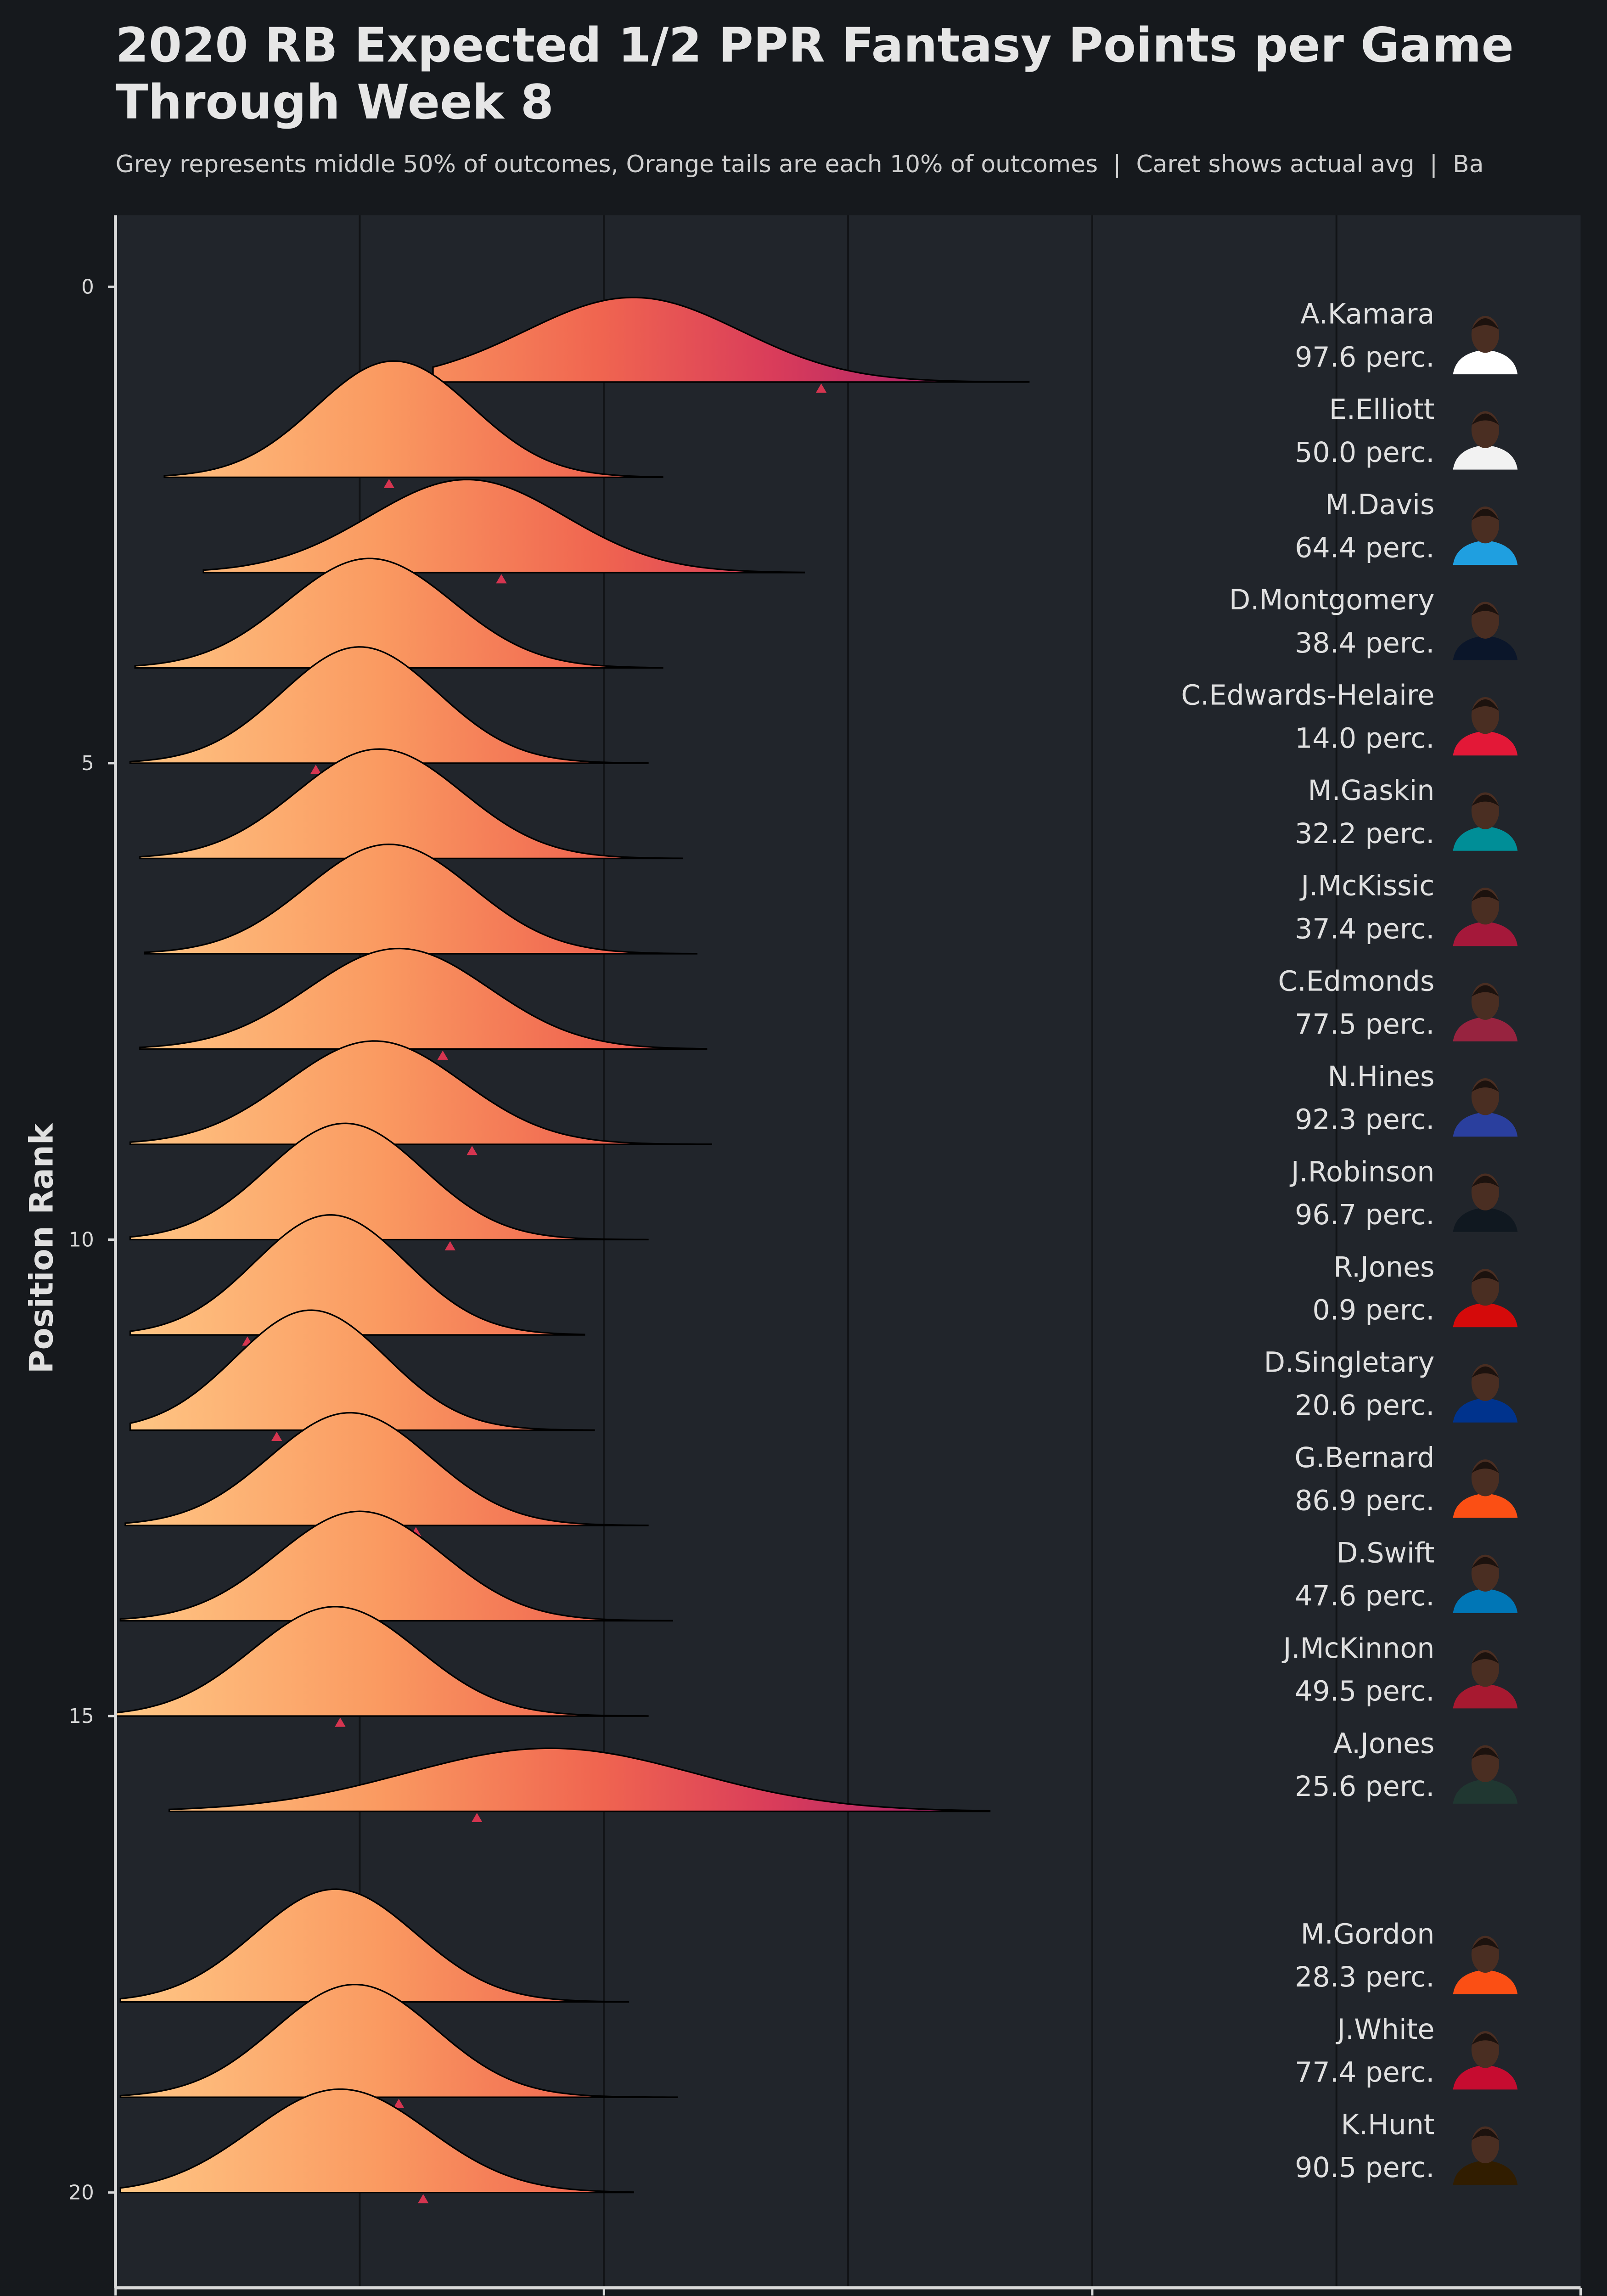 The width and height of the screenshot is (1607, 2296). I want to click on y-tick-label: 0, so click(87, 287).